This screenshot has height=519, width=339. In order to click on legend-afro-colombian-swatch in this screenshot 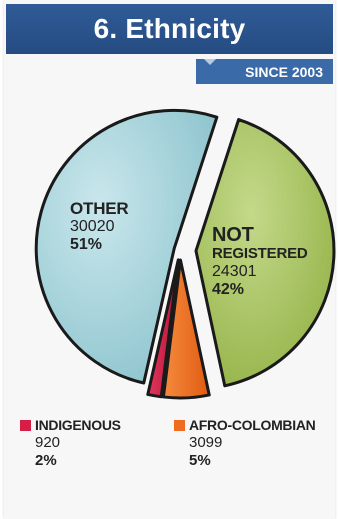, I will do `click(179, 425)`.